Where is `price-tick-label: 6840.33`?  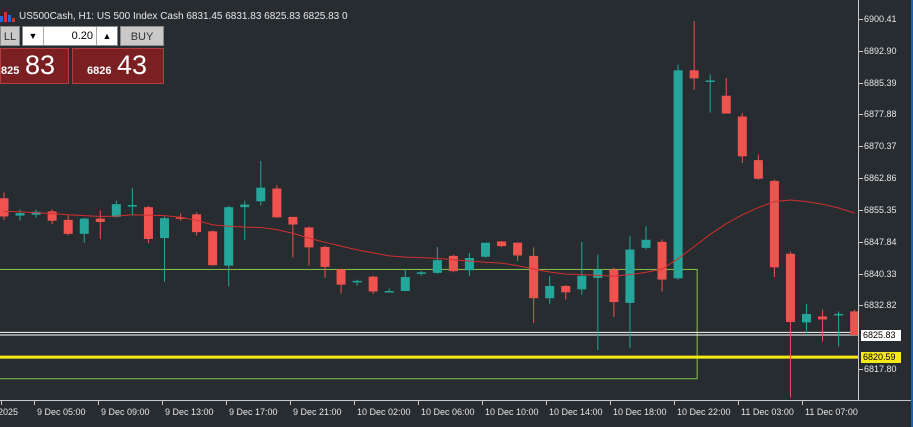 price-tick-label: 6840.33 is located at coordinates (880, 273).